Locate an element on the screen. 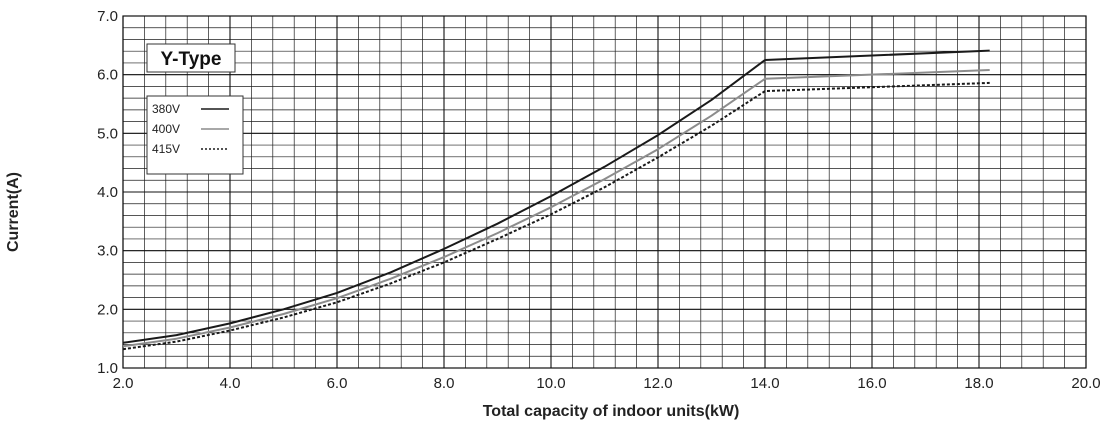 The image size is (1109, 421). x-tick-label: 6.0 is located at coordinates (337, 383).